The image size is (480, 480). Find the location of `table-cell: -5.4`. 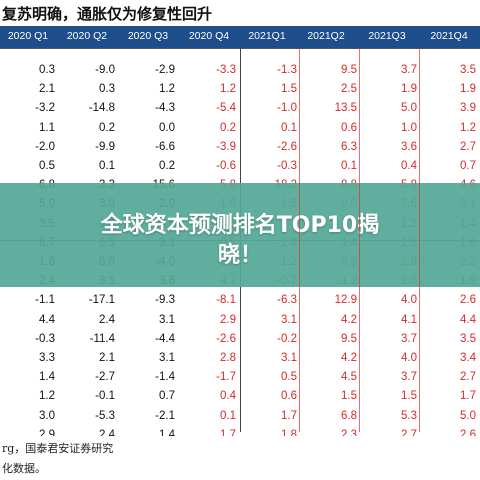

table-cell: -5.4 is located at coordinates (226, 108).